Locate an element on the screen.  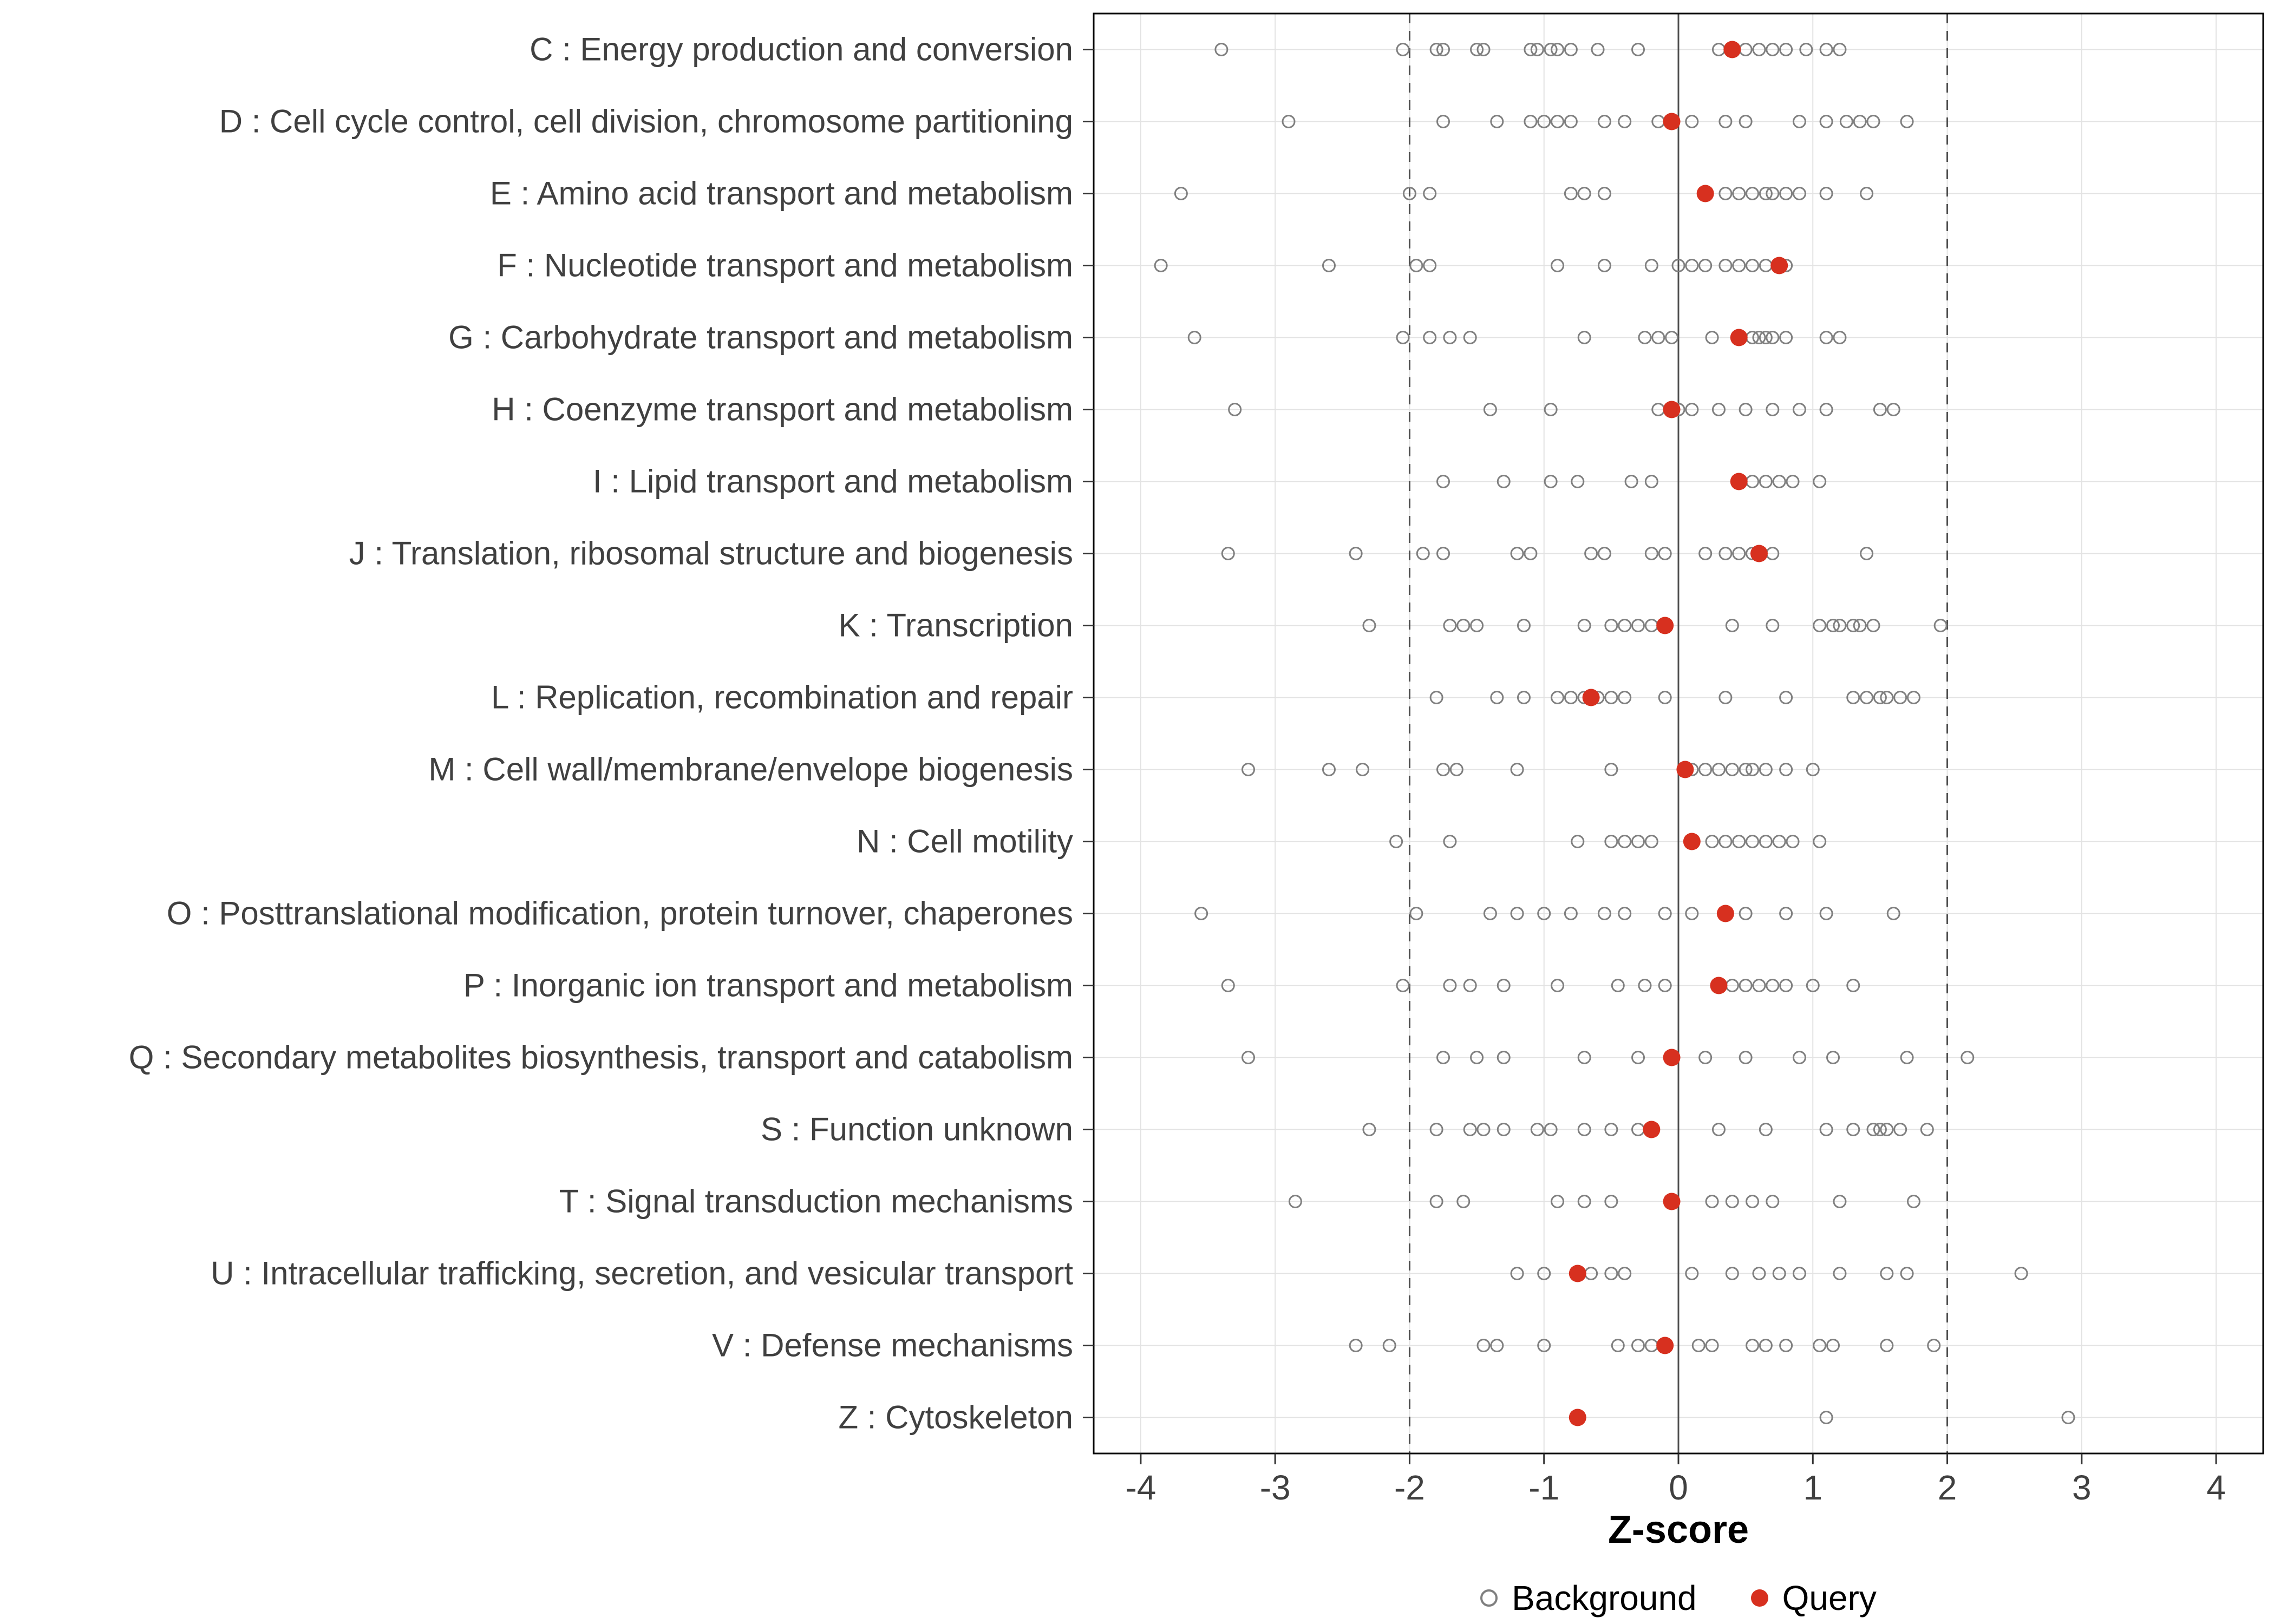
legend-item-background: Background is located at coordinates (1589, 1598).